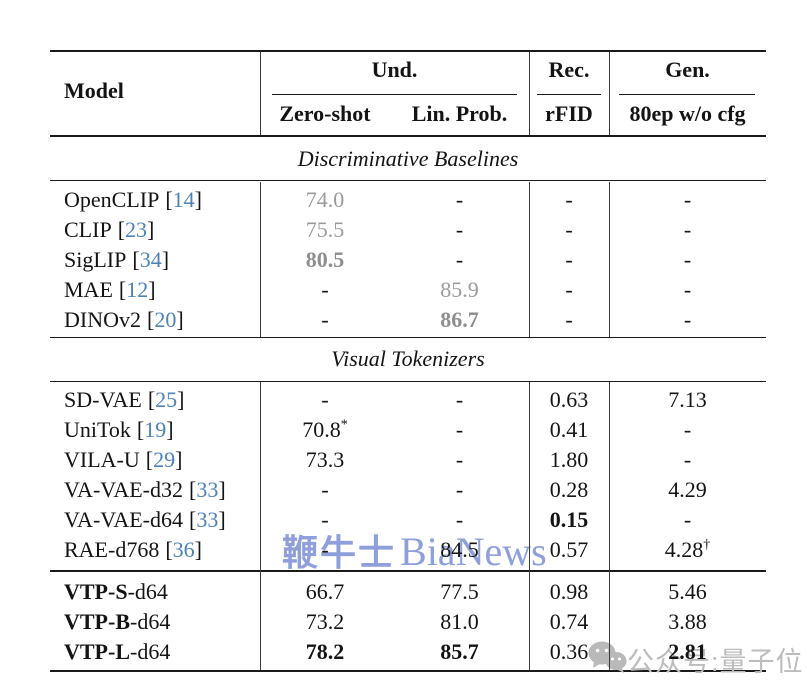 The width and height of the screenshot is (807, 686). What do you see at coordinates (408, 158) in the screenshot?
I see `section-title-discriminative: Discriminative Baselines` at bounding box center [408, 158].